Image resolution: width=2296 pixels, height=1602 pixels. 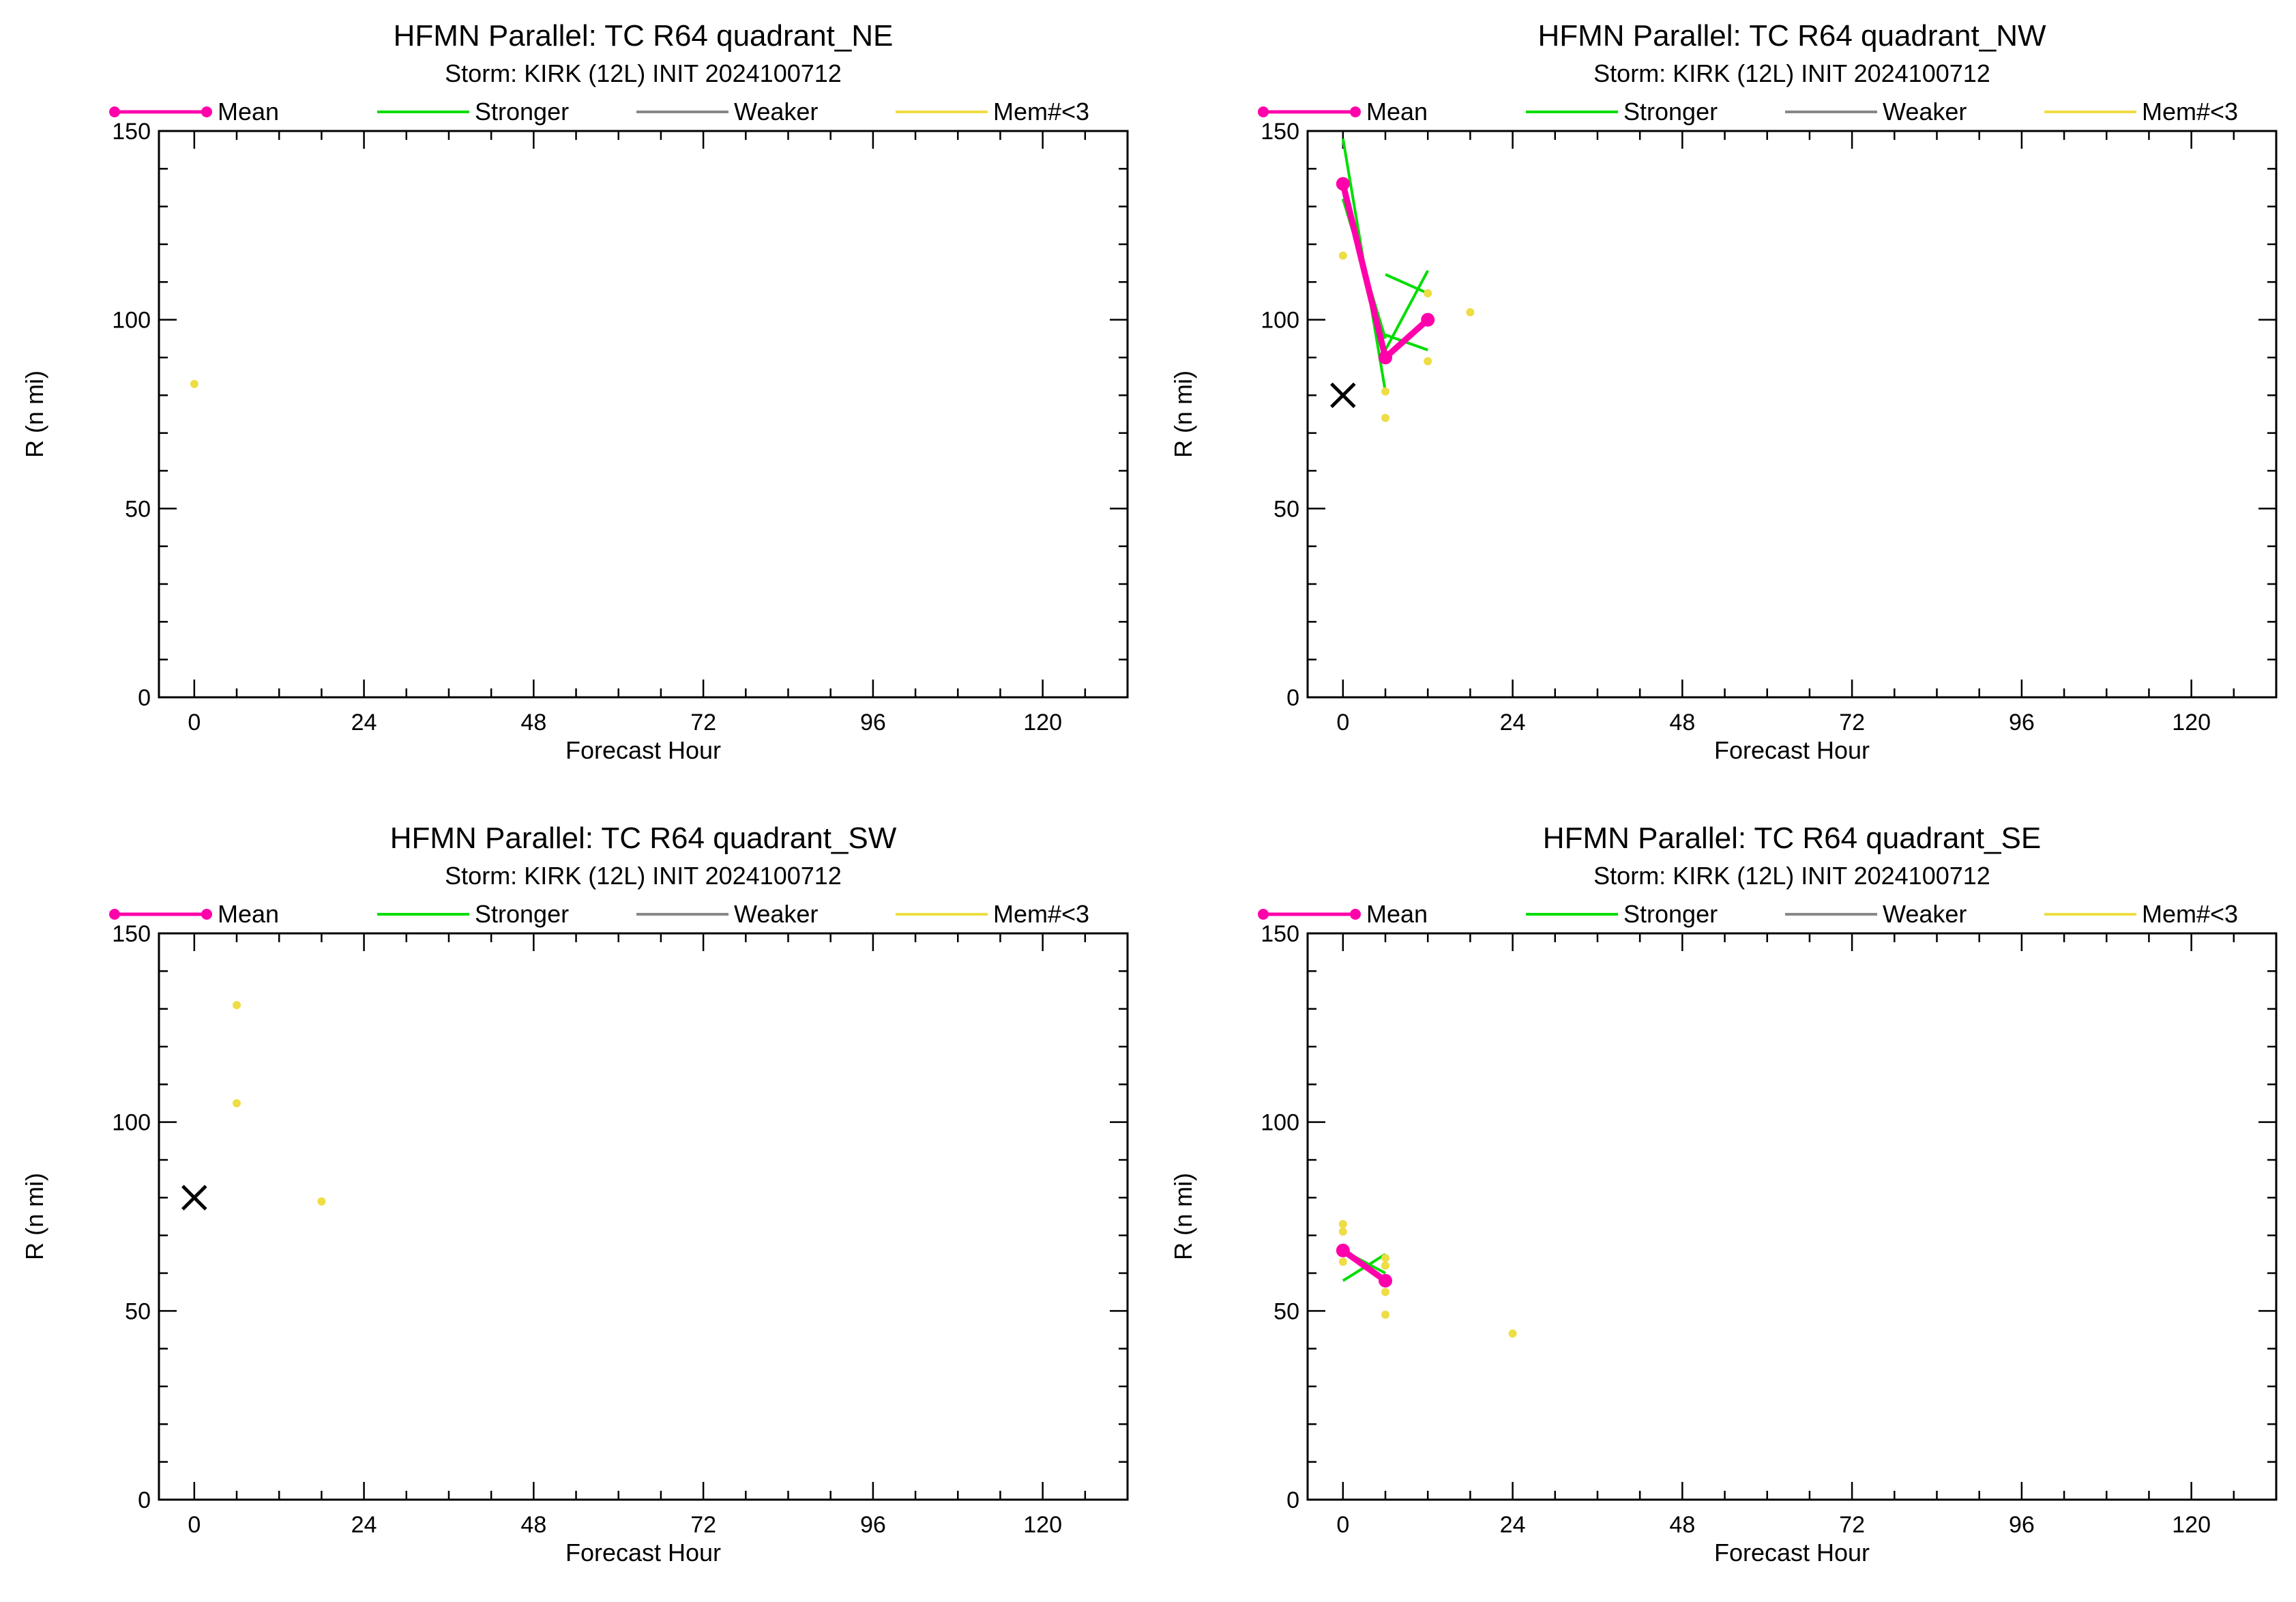 What do you see at coordinates (1364, 1265) in the screenshot?
I see `mean-line` at bounding box center [1364, 1265].